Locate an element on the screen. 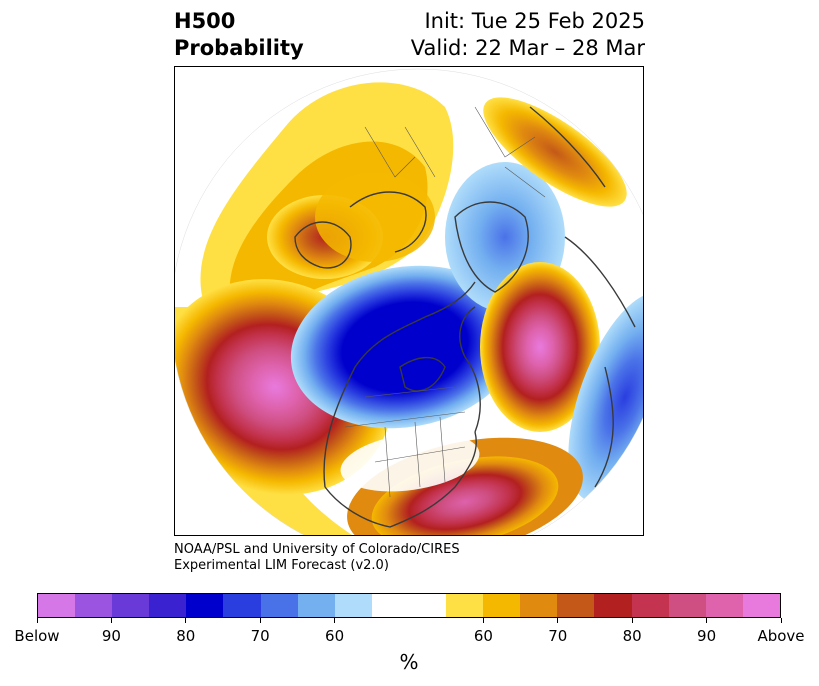 Image resolution: width=819 pixels, height=686 pixels. credit-line-2: Experimental LIM Forecast (v2.0) is located at coordinates (281, 565).